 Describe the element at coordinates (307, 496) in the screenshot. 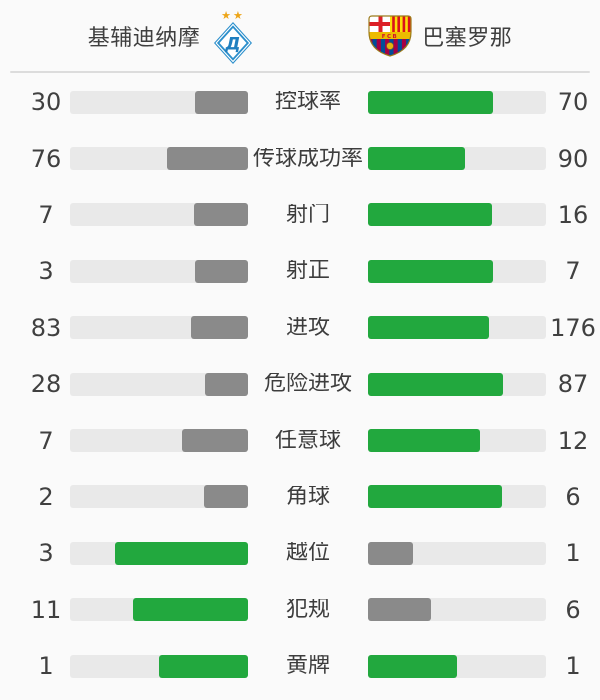

I see `stat-label: 角球` at that location.